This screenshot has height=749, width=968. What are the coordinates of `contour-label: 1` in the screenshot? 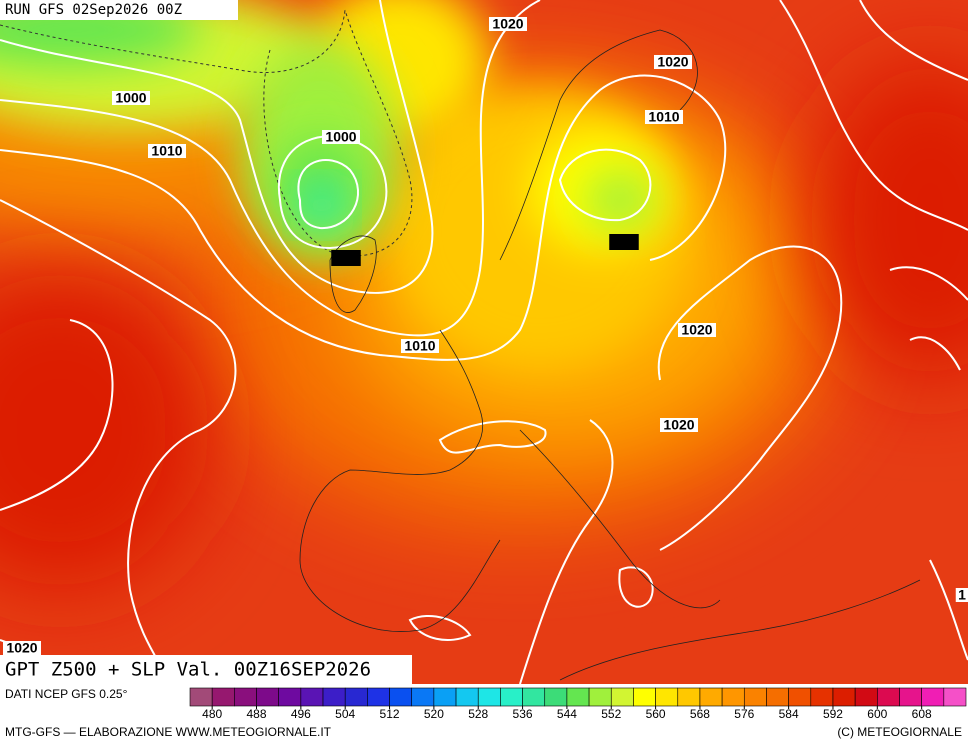 It's located at (962, 595).